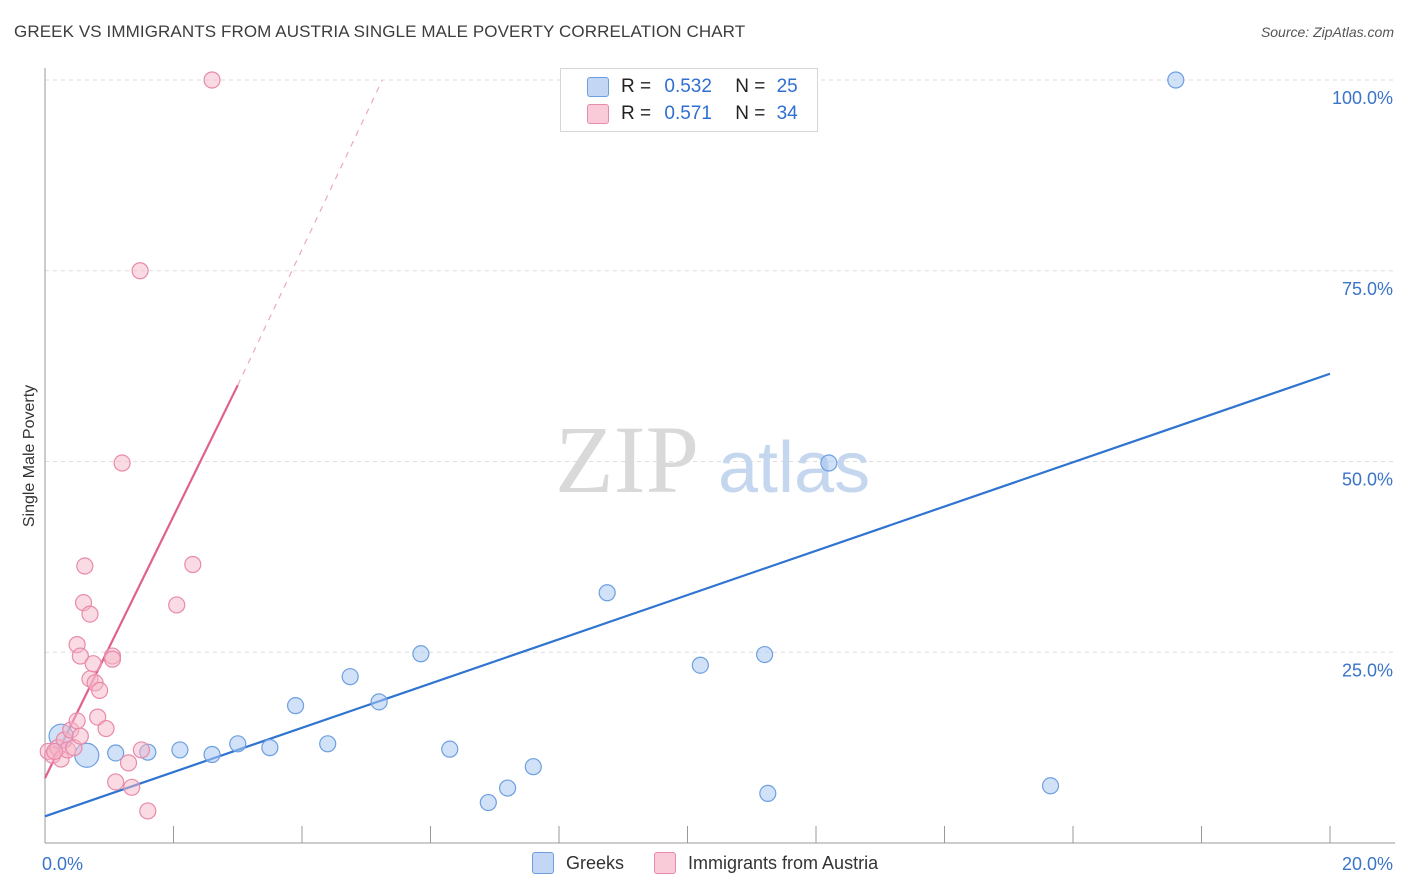 This screenshot has height=892, width=1406. What do you see at coordinates (595, 862) in the screenshot?
I see `series-label-greeks: Greeks` at bounding box center [595, 862].